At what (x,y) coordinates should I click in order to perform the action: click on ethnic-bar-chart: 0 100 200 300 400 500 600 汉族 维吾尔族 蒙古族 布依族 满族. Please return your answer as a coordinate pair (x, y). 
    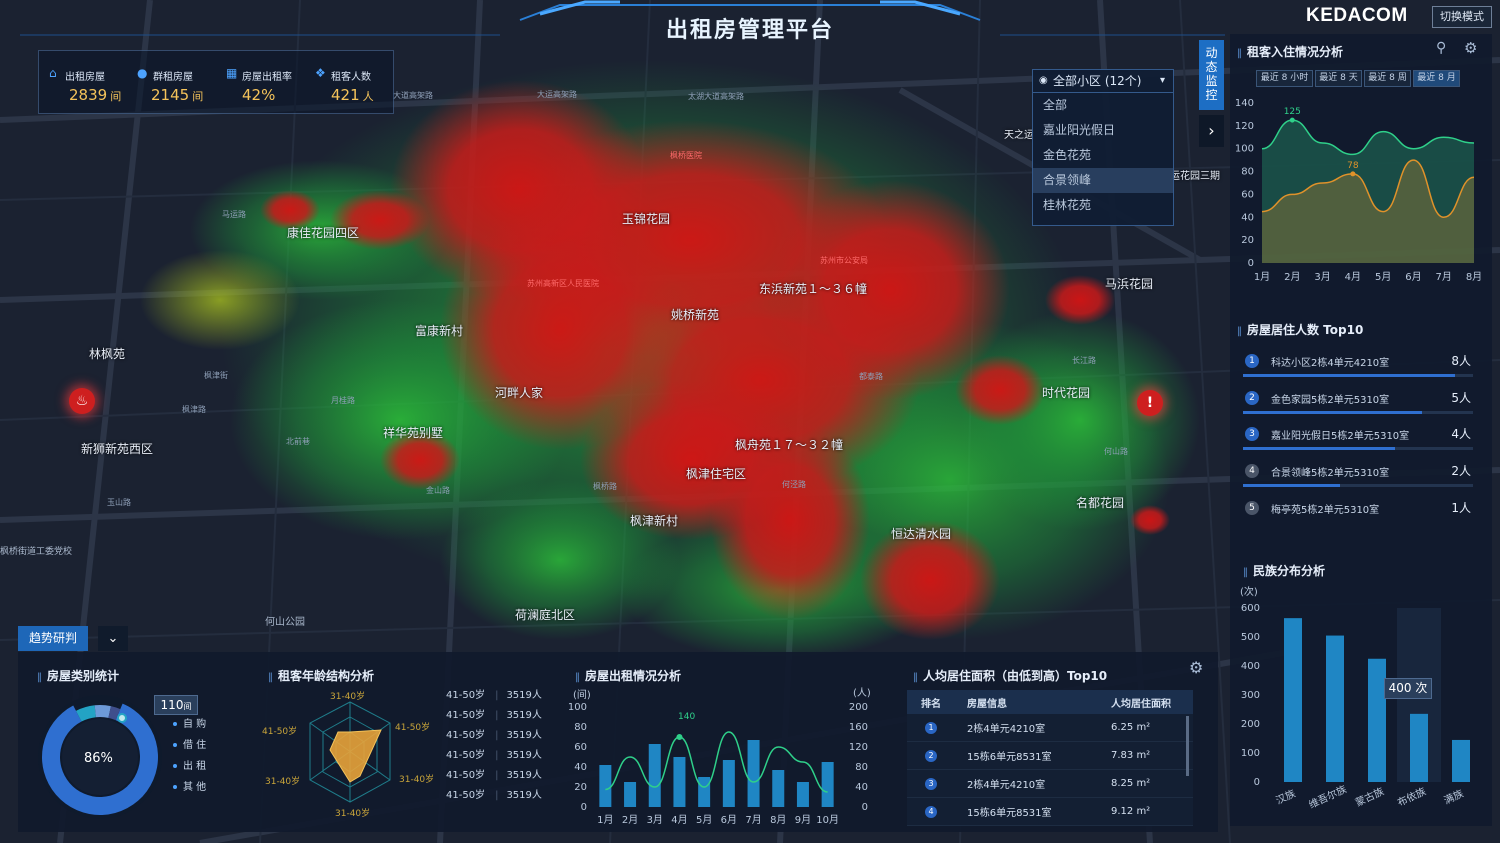
    Looking at the image, I should click on (1361, 705).